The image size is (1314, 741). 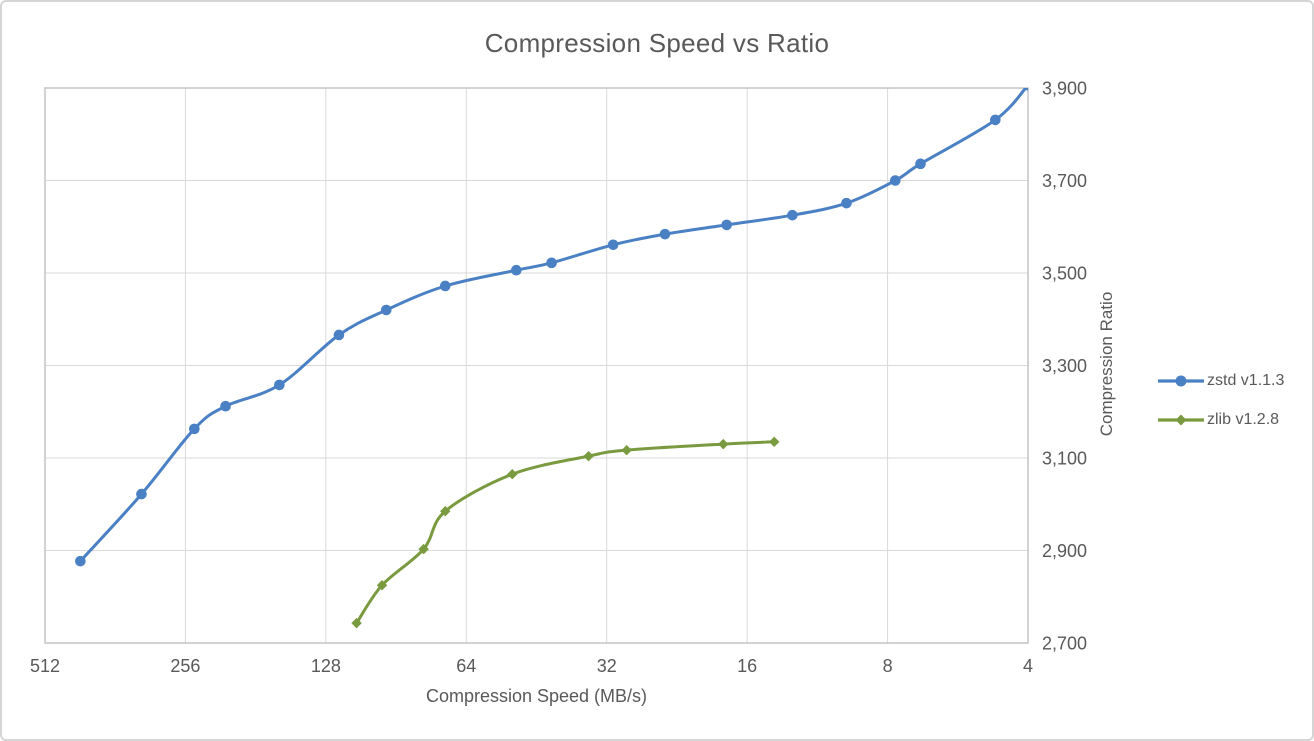 What do you see at coordinates (1064, 274) in the screenshot?
I see `y-tick-label: 3,500` at bounding box center [1064, 274].